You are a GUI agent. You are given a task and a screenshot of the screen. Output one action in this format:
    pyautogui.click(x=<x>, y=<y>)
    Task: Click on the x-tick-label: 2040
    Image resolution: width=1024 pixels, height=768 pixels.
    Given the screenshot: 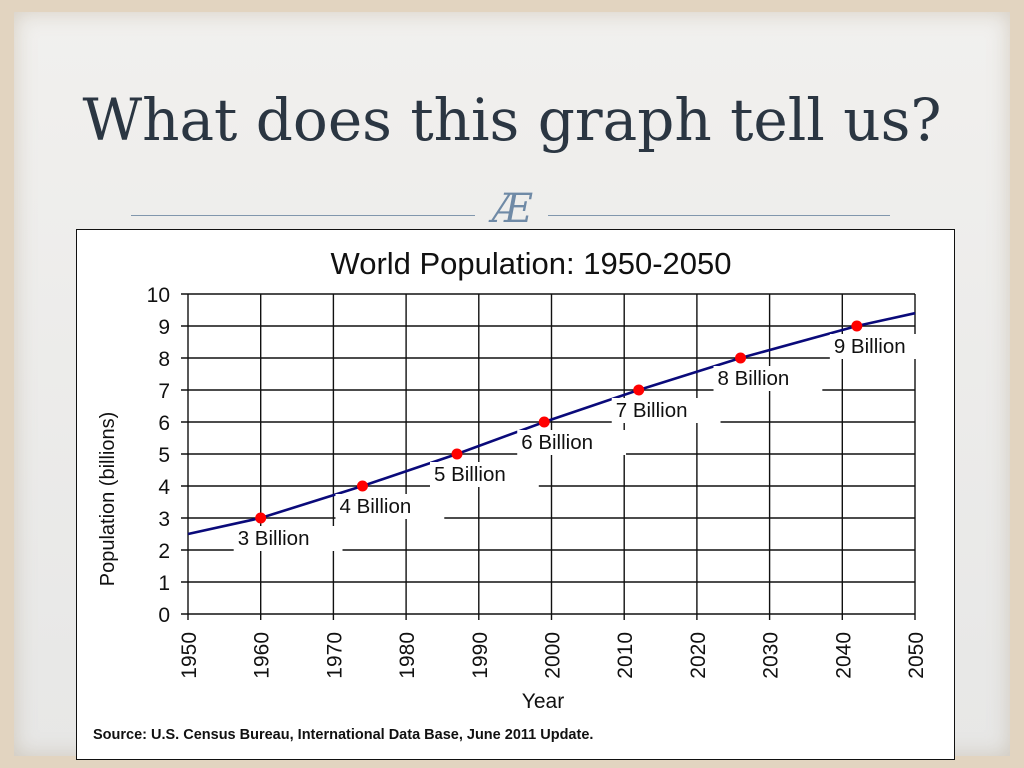 What is the action you would take?
    pyautogui.click(x=843, y=655)
    